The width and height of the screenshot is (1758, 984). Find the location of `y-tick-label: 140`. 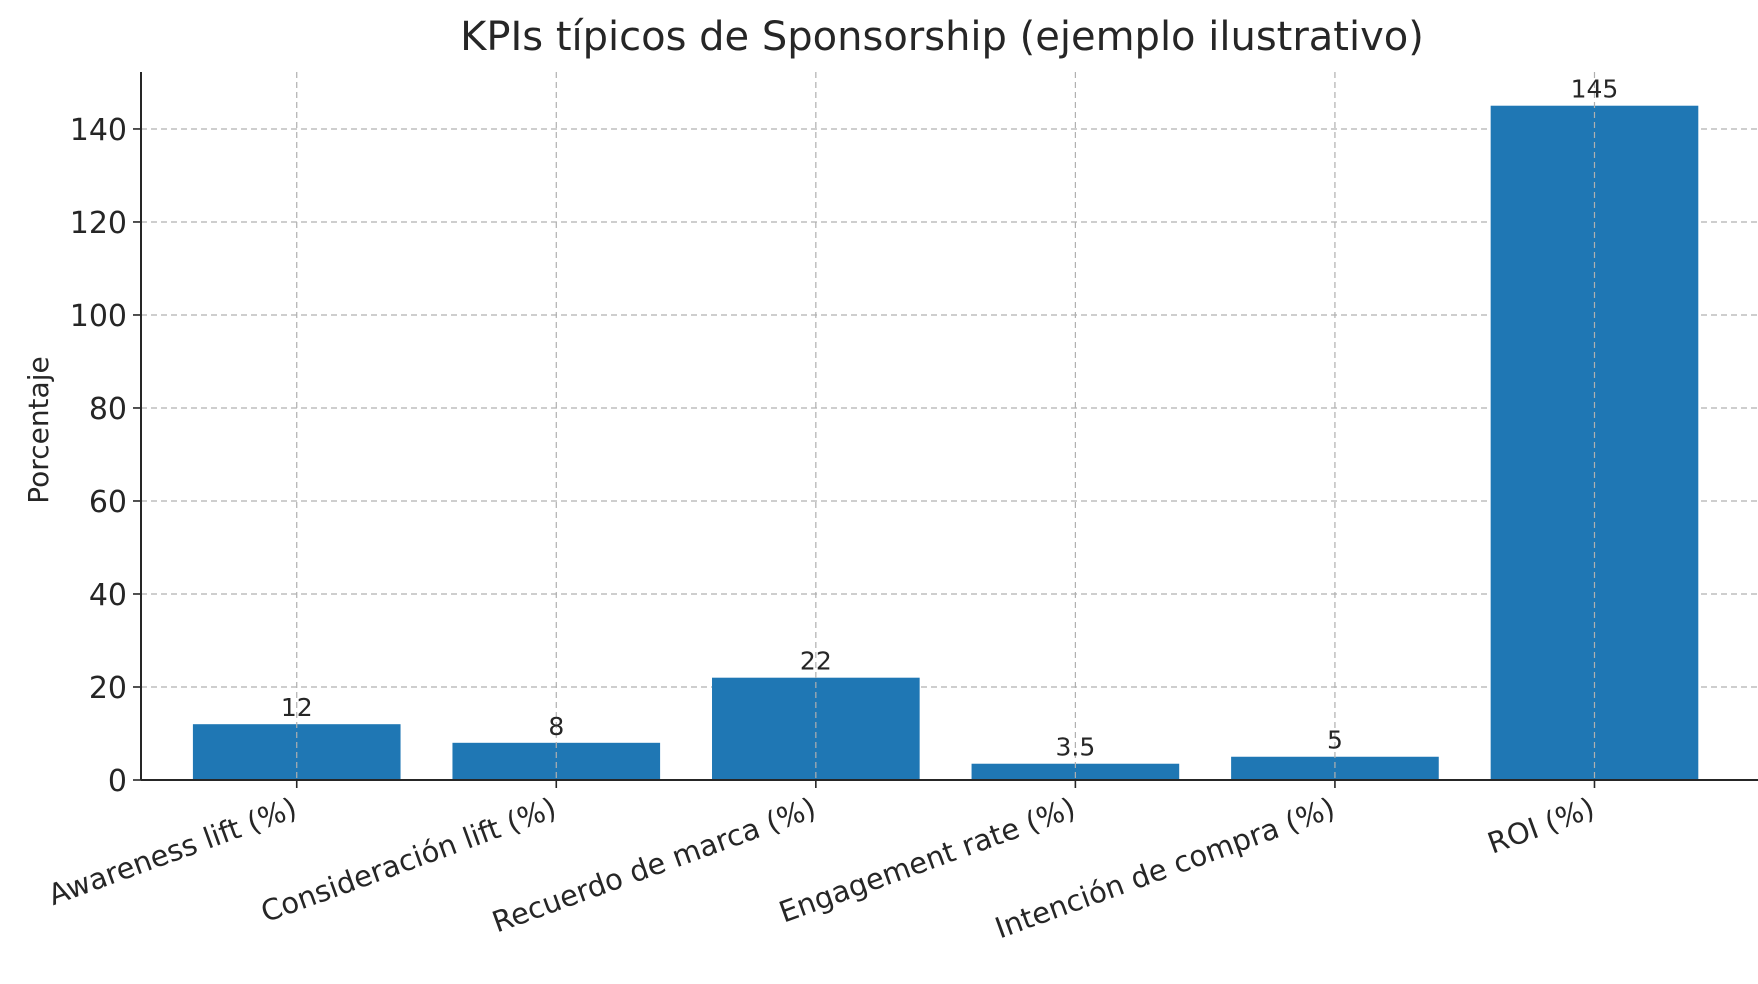

y-tick-label: 140 is located at coordinates (98, 130).